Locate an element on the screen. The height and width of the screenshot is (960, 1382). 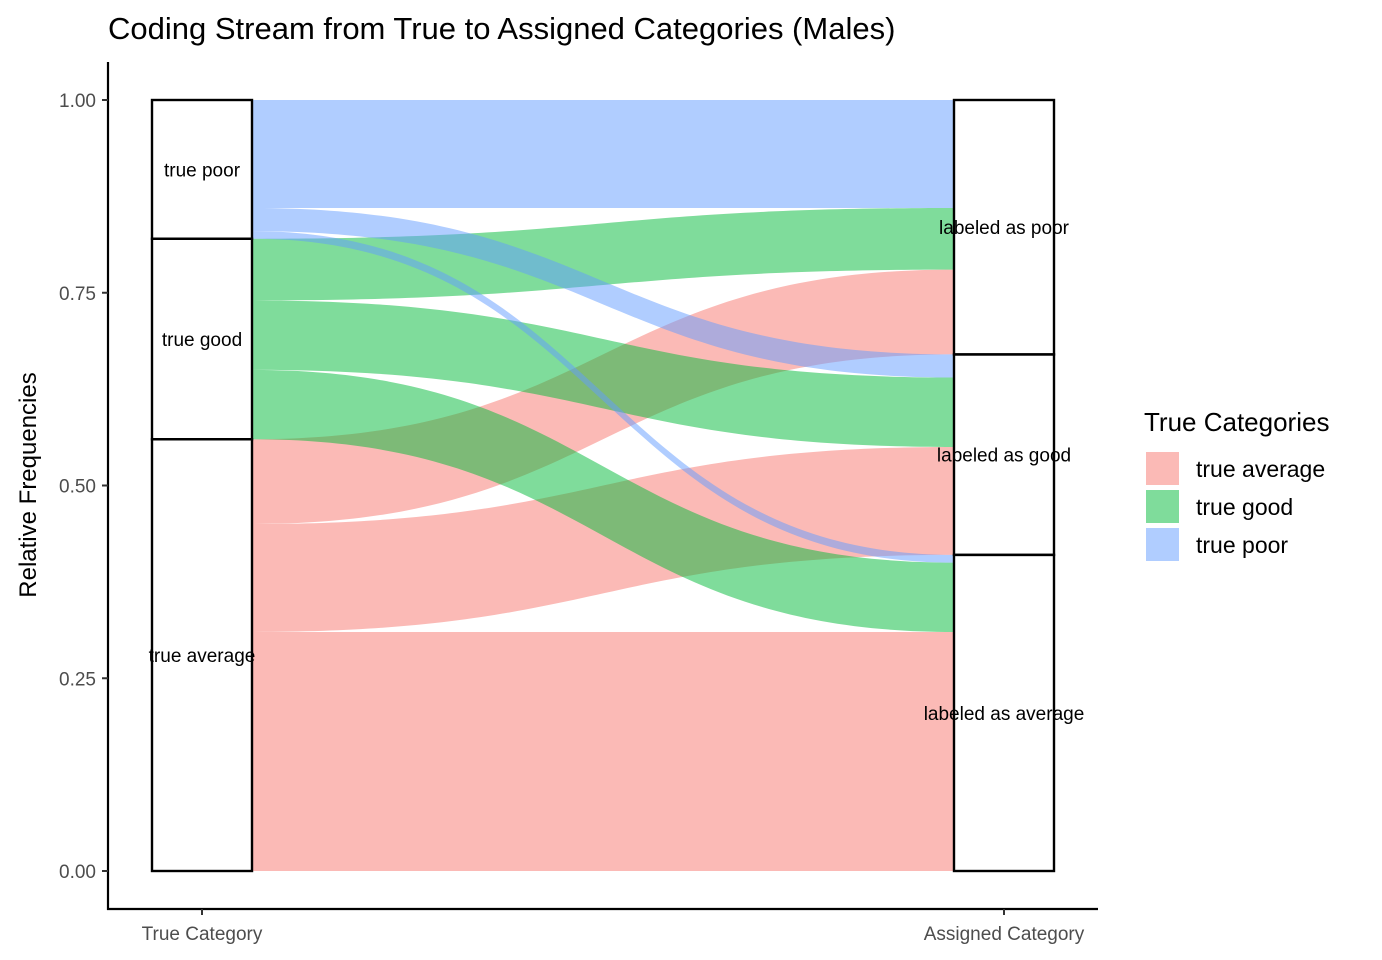
assigned-stratum-label: labeled as good is located at coordinates (1004, 456).